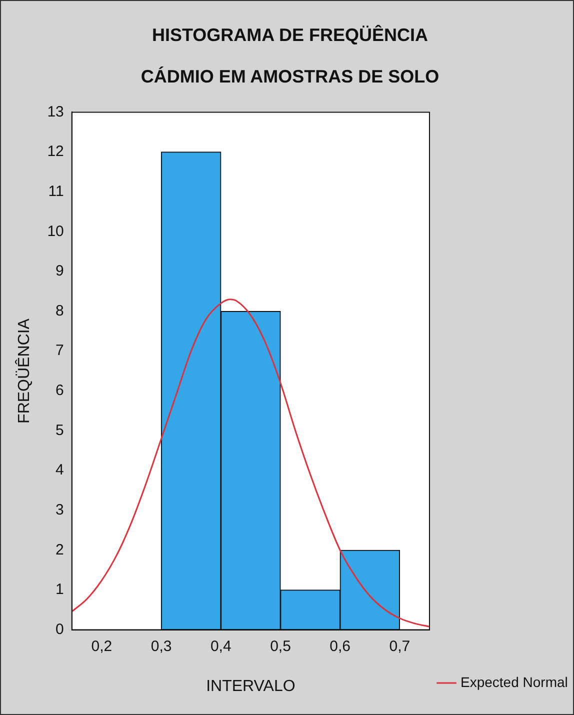  Describe the element at coordinates (60, 549) in the screenshot. I see `y-tick-label: 2` at that location.